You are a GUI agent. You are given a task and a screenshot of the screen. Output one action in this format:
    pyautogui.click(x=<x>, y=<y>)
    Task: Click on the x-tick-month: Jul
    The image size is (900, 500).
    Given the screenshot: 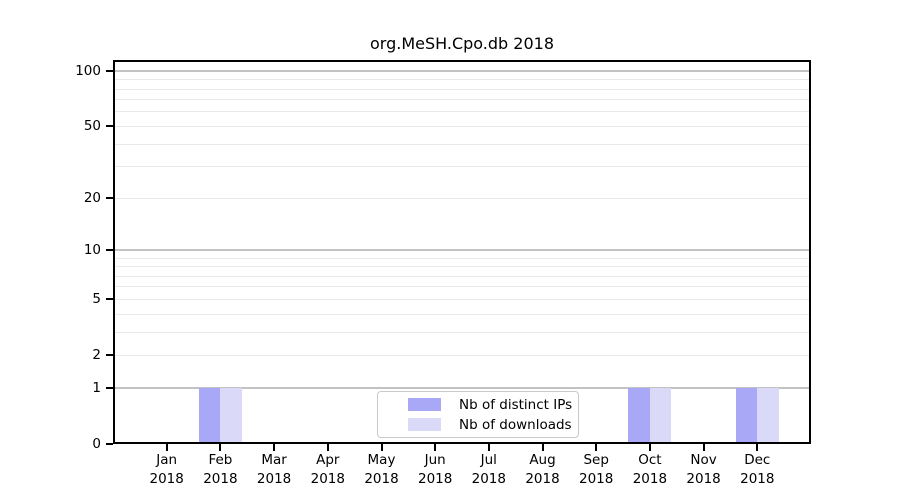 What is the action you would take?
    pyautogui.click(x=488, y=460)
    